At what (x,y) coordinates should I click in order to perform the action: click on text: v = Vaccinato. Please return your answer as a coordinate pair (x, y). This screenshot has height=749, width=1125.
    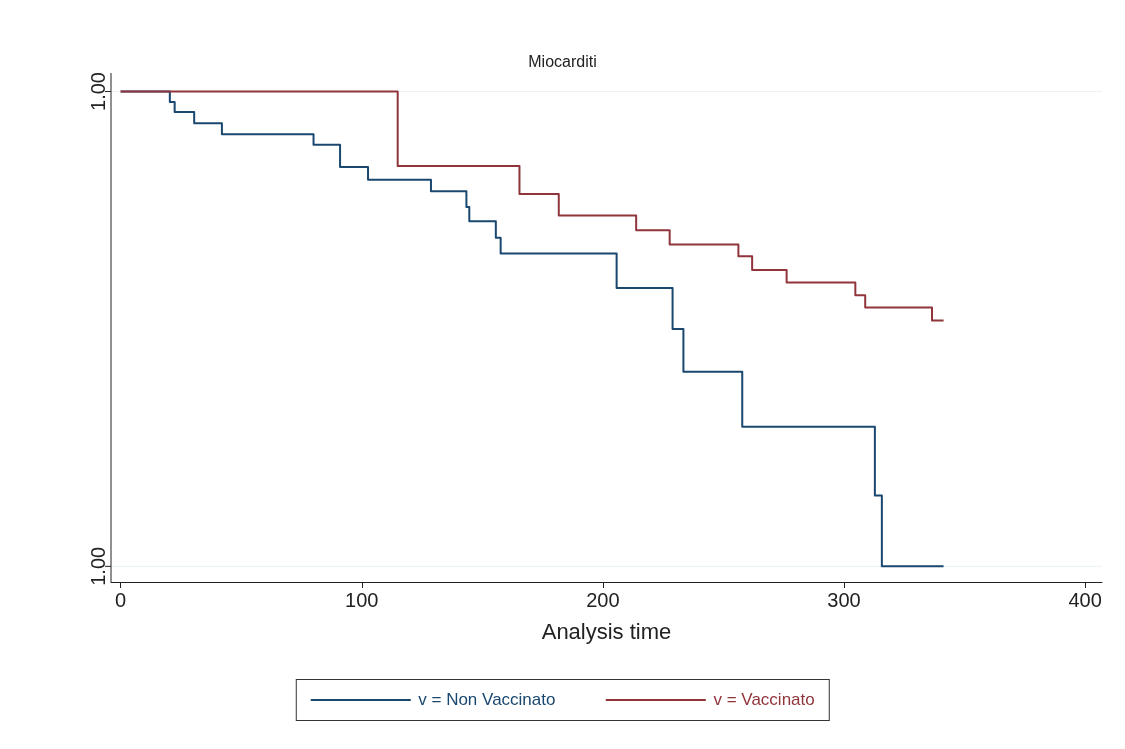
    Looking at the image, I should click on (764, 700).